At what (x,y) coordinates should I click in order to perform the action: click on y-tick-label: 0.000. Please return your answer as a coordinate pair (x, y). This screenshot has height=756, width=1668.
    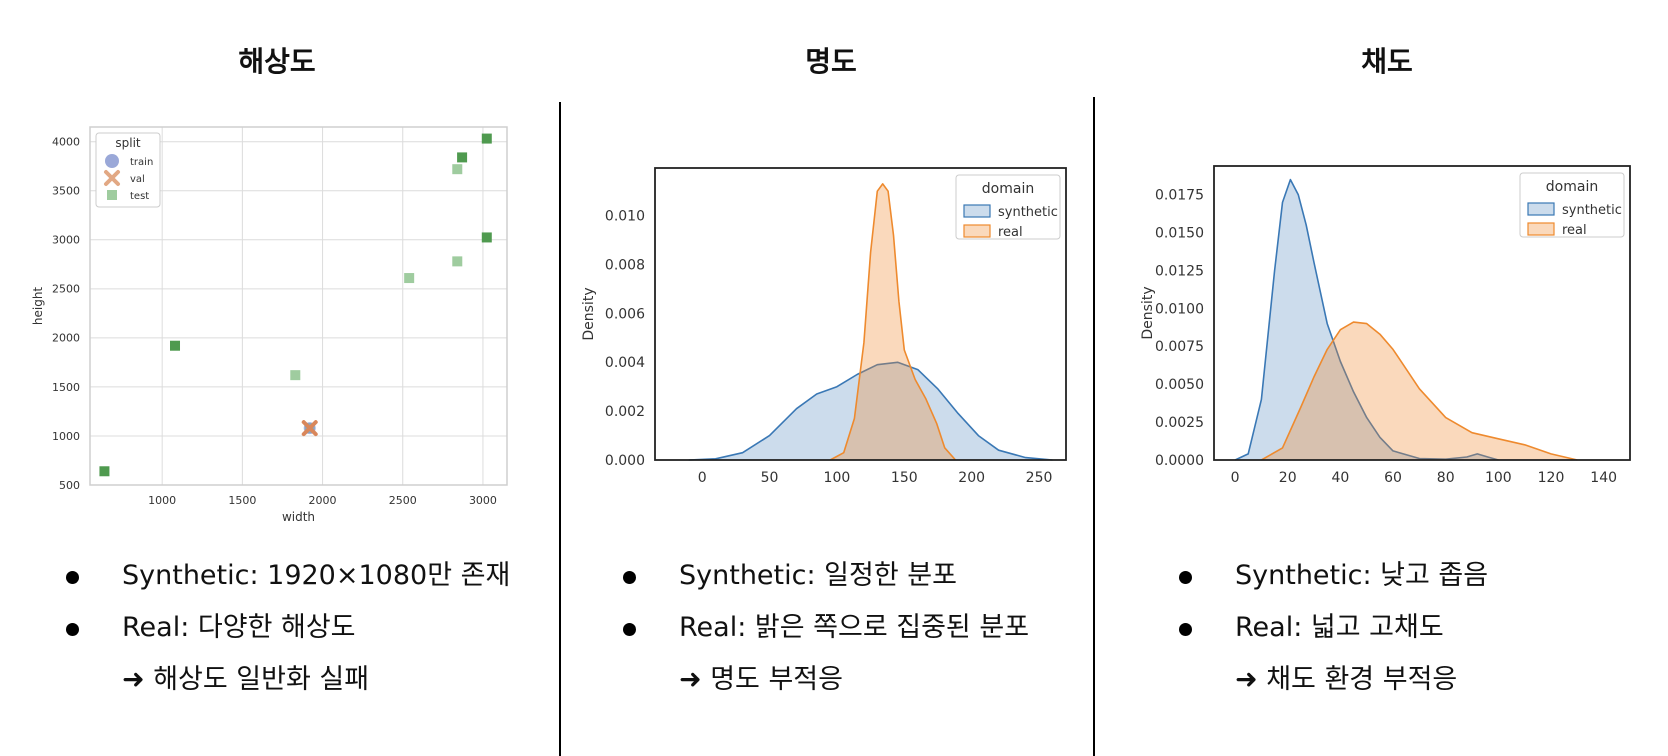
    Looking at the image, I should click on (625, 461).